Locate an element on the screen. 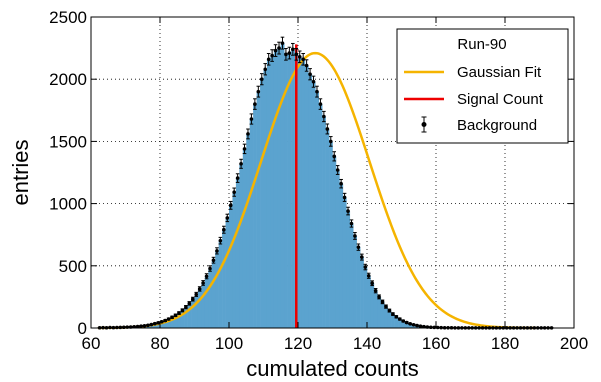  y-tick-label: 2500 is located at coordinates (68, 17).